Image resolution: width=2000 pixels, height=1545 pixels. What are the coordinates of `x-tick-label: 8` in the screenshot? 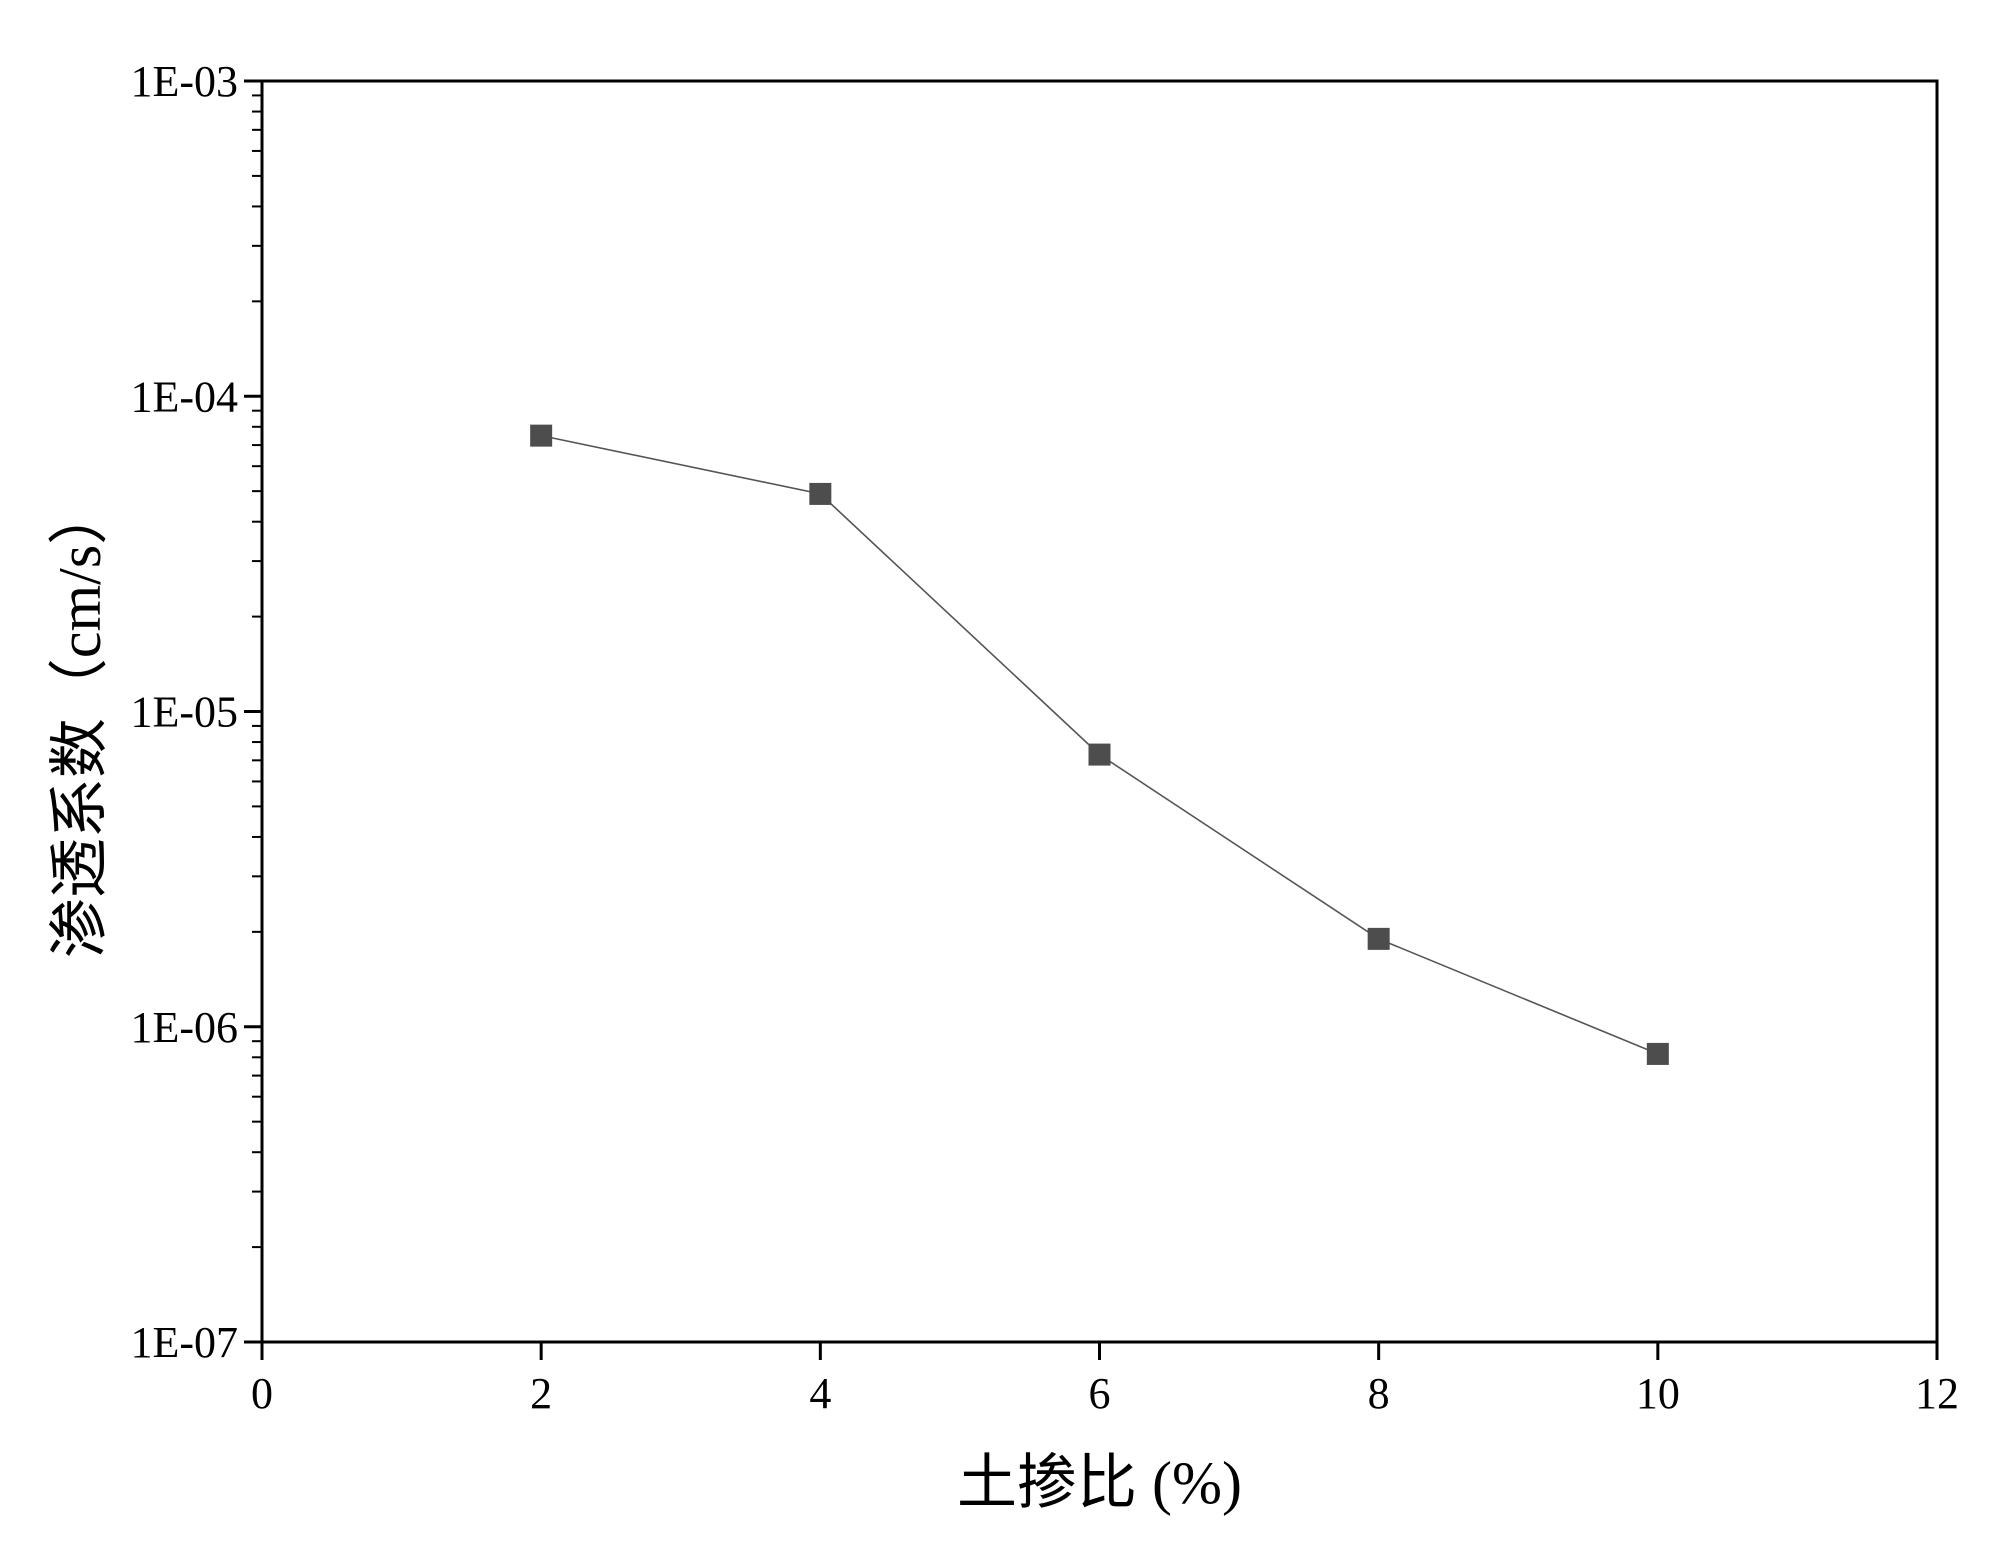 It's located at (1379, 1393).